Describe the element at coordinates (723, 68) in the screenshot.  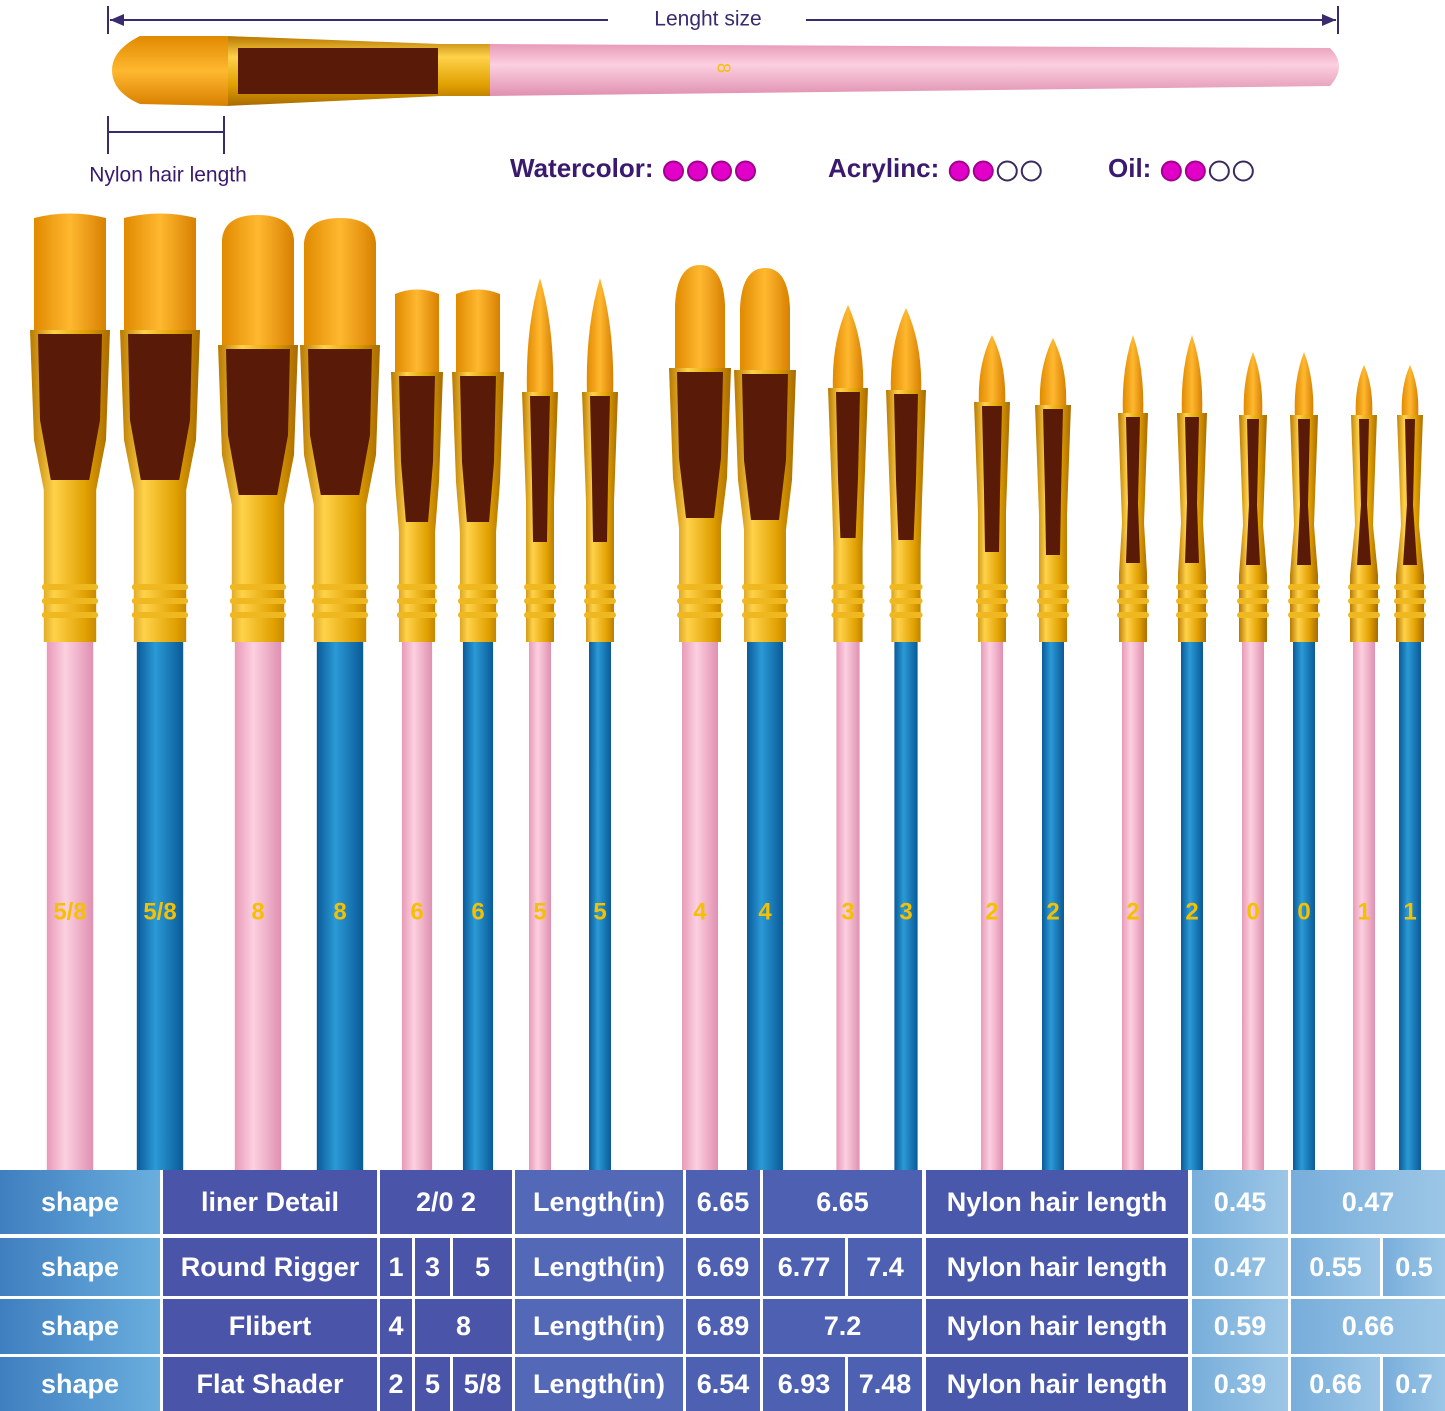
I see `brush-size: 8` at that location.